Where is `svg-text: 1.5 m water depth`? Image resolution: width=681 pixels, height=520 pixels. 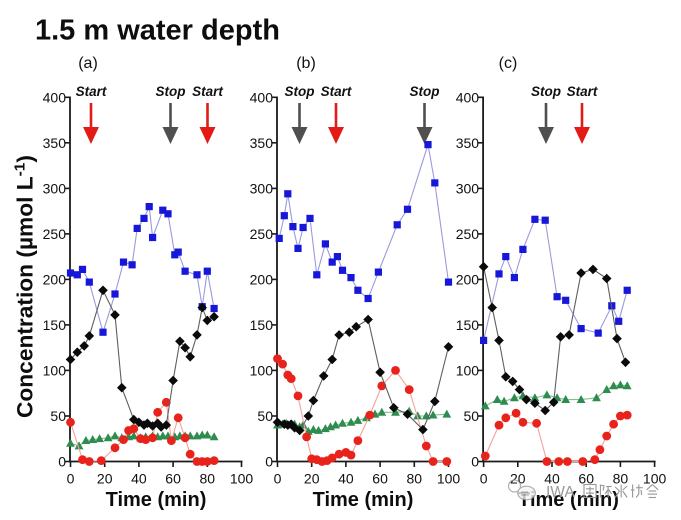 svg-text: 1.5 m water depth is located at coordinates (157, 31).